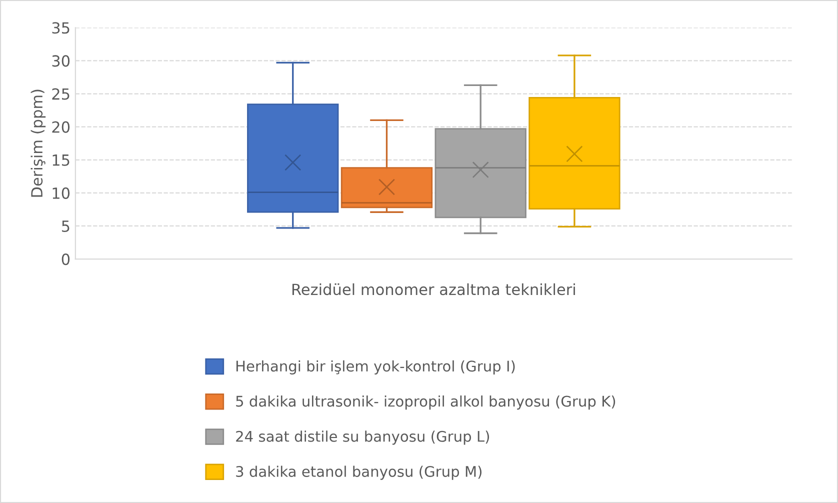  I want to click on y-tick-label: 10, so click(61, 193).